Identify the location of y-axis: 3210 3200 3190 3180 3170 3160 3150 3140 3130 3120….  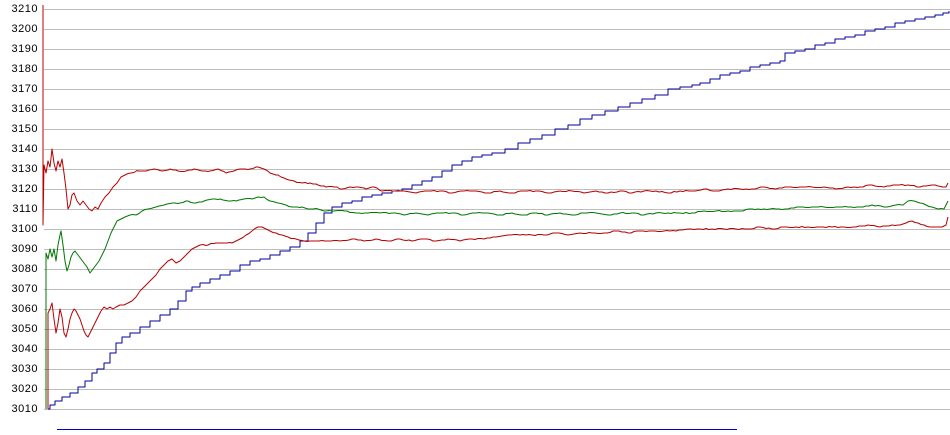
(20, 217).